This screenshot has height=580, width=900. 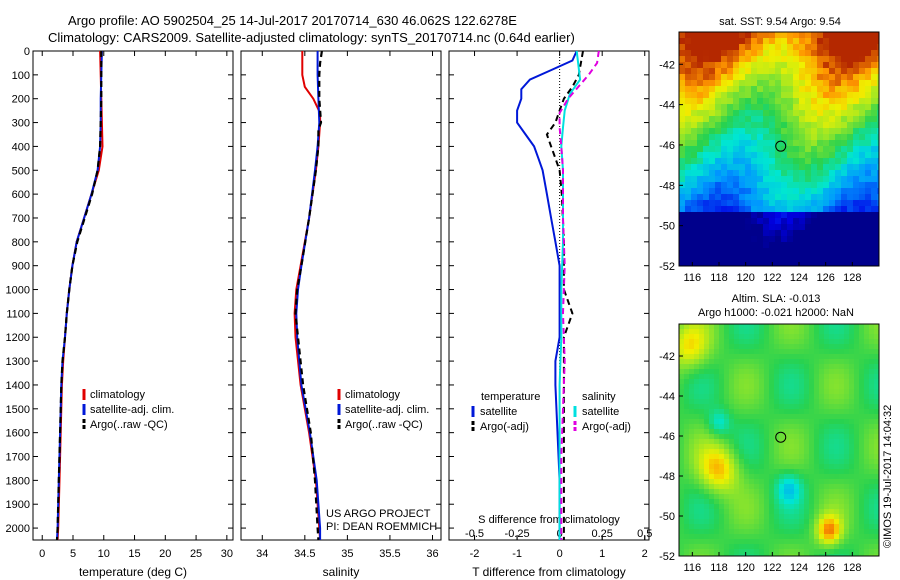 What do you see at coordinates (73, 554) in the screenshot?
I see `x-tick-label: 5` at bounding box center [73, 554].